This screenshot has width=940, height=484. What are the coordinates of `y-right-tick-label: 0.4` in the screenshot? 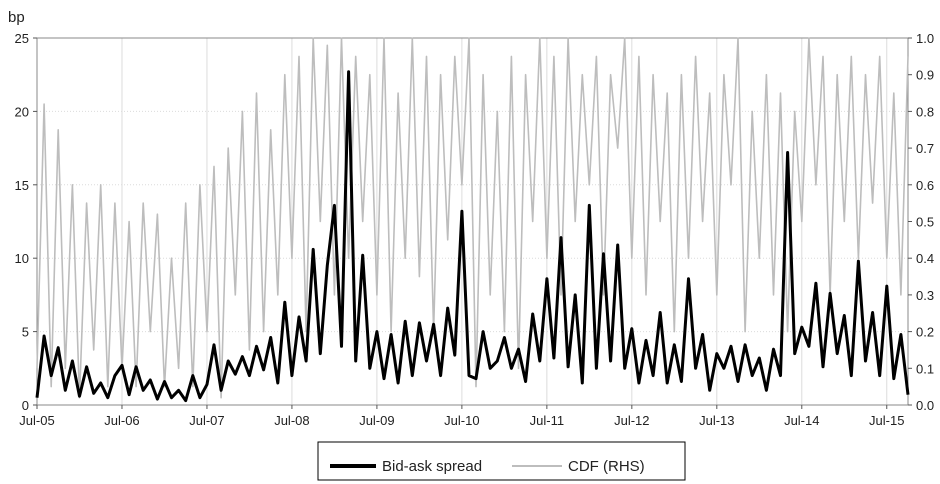 It's located at (925, 258).